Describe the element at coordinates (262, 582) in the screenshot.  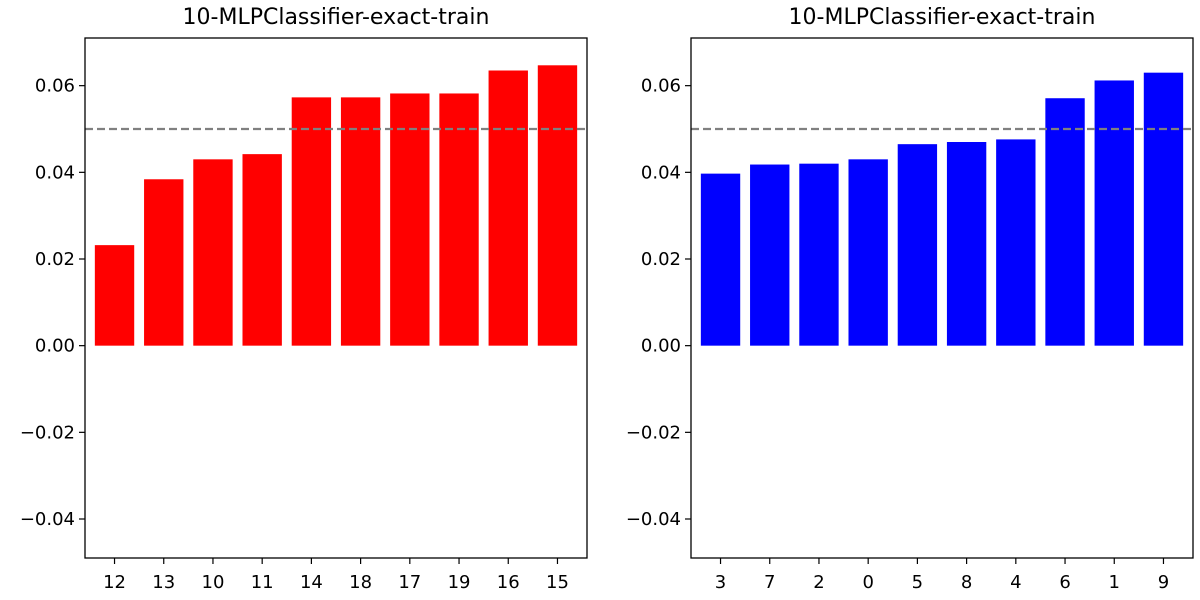
I see `x-tick-label: 11` at that location.